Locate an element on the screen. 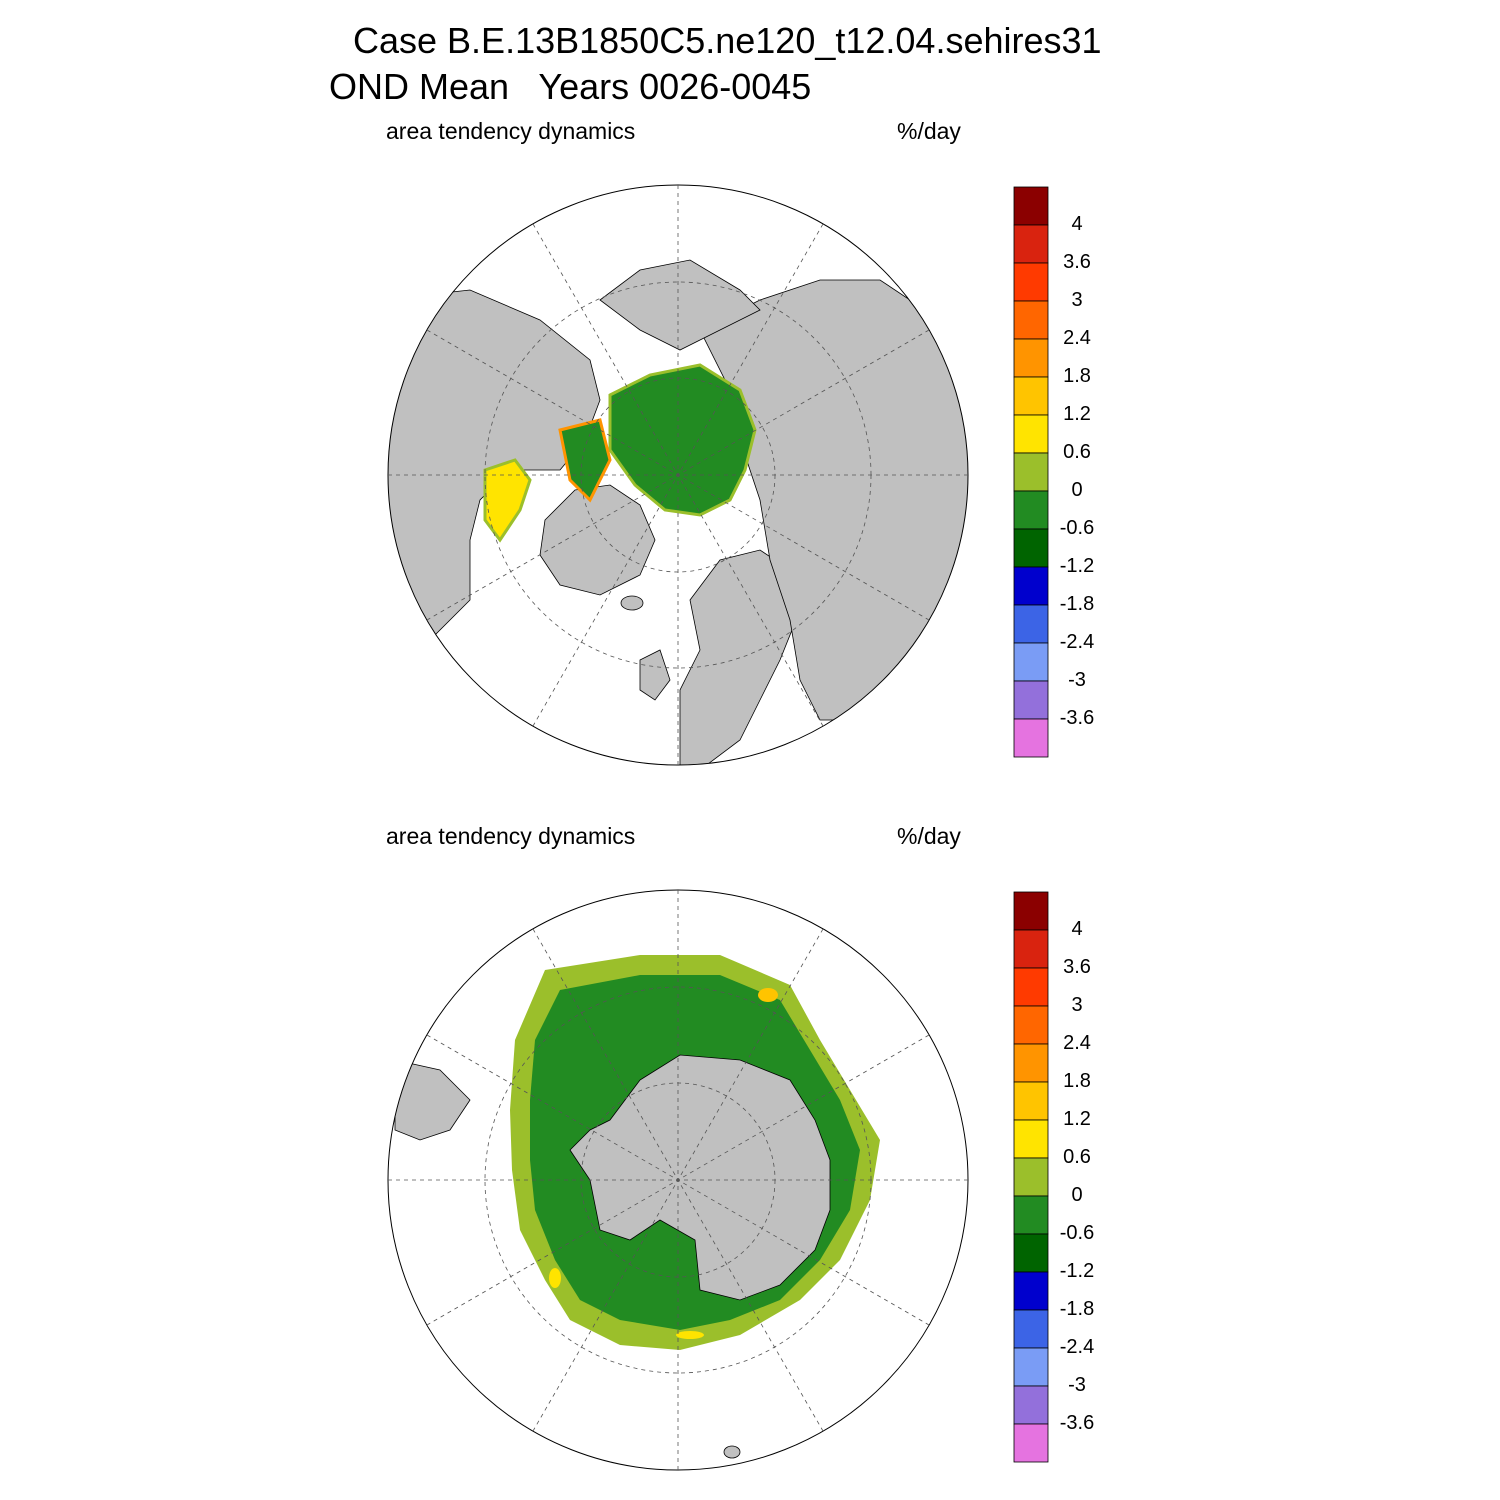  north-panel-left-label: area tendency dynamics is located at coordinates (511, 131).